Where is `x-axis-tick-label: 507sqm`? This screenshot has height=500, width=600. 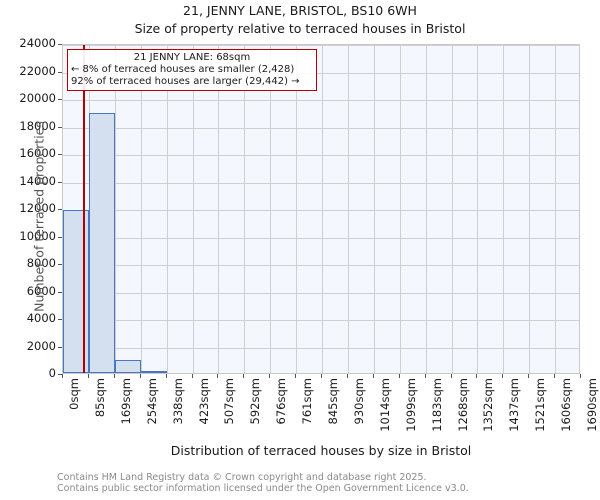 x-axis-tick-label: 507sqm is located at coordinates (229, 401).